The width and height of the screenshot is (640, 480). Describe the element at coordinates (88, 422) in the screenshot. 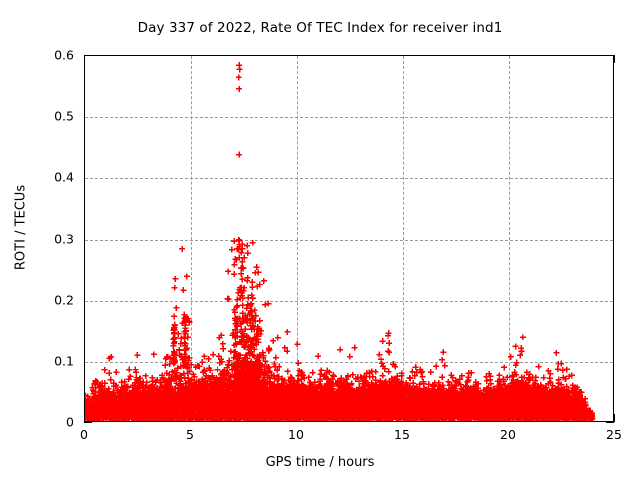

I see `y-tick-mark` at that location.